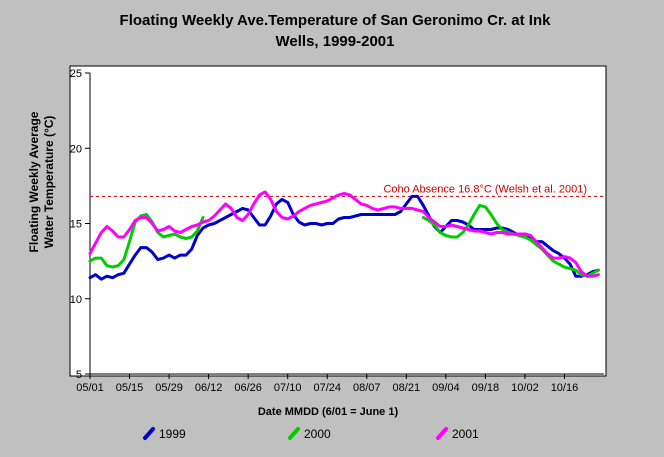 This screenshot has height=457, width=664. I want to click on threshold-layer: Coho Absence 16.8°C (Welsh et al. 2001), so click(347, 190).